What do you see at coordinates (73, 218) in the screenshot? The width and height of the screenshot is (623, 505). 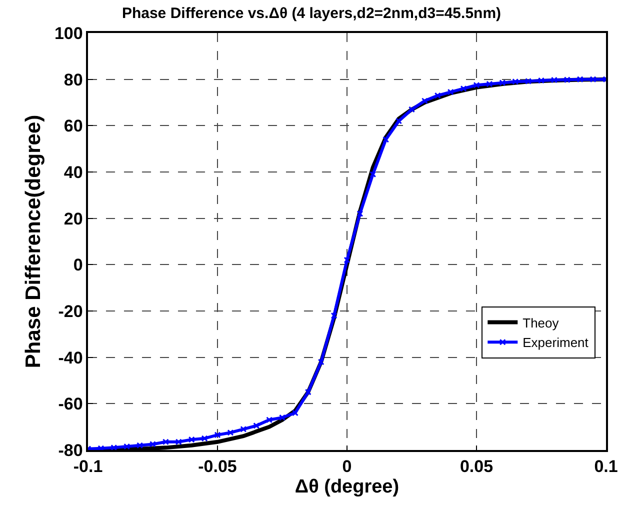 I see `y-tick-label: 20` at bounding box center [73, 218].